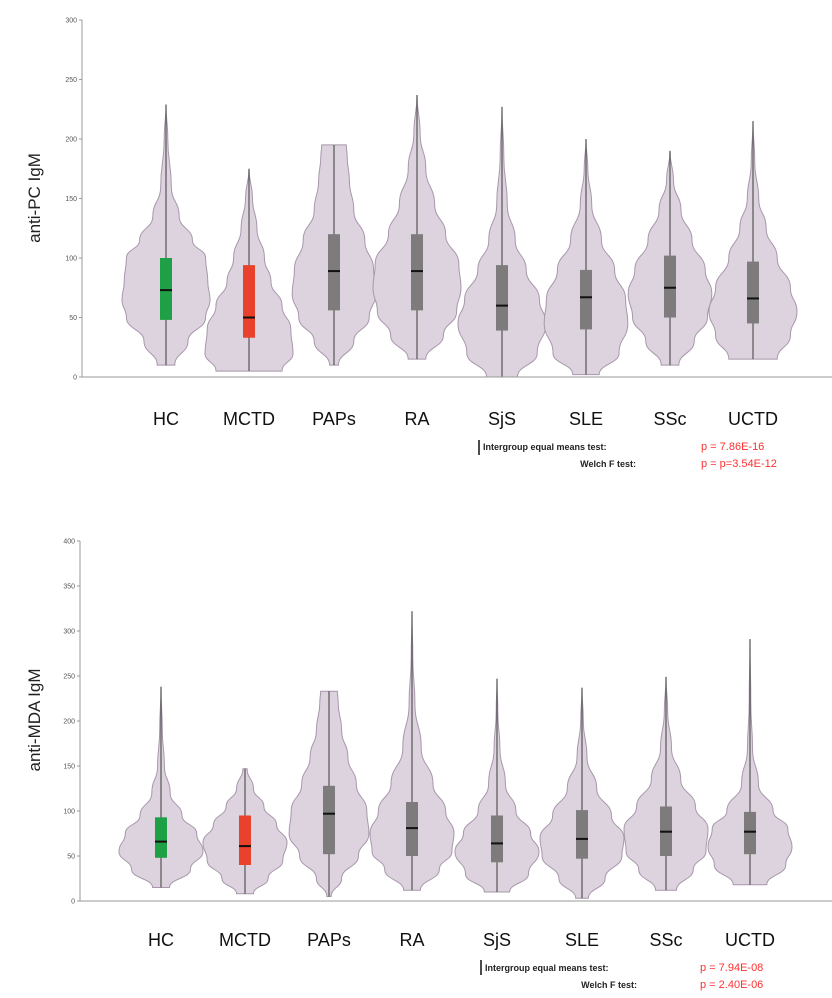  I want to click on iqr-box-ssc, so click(670, 286).